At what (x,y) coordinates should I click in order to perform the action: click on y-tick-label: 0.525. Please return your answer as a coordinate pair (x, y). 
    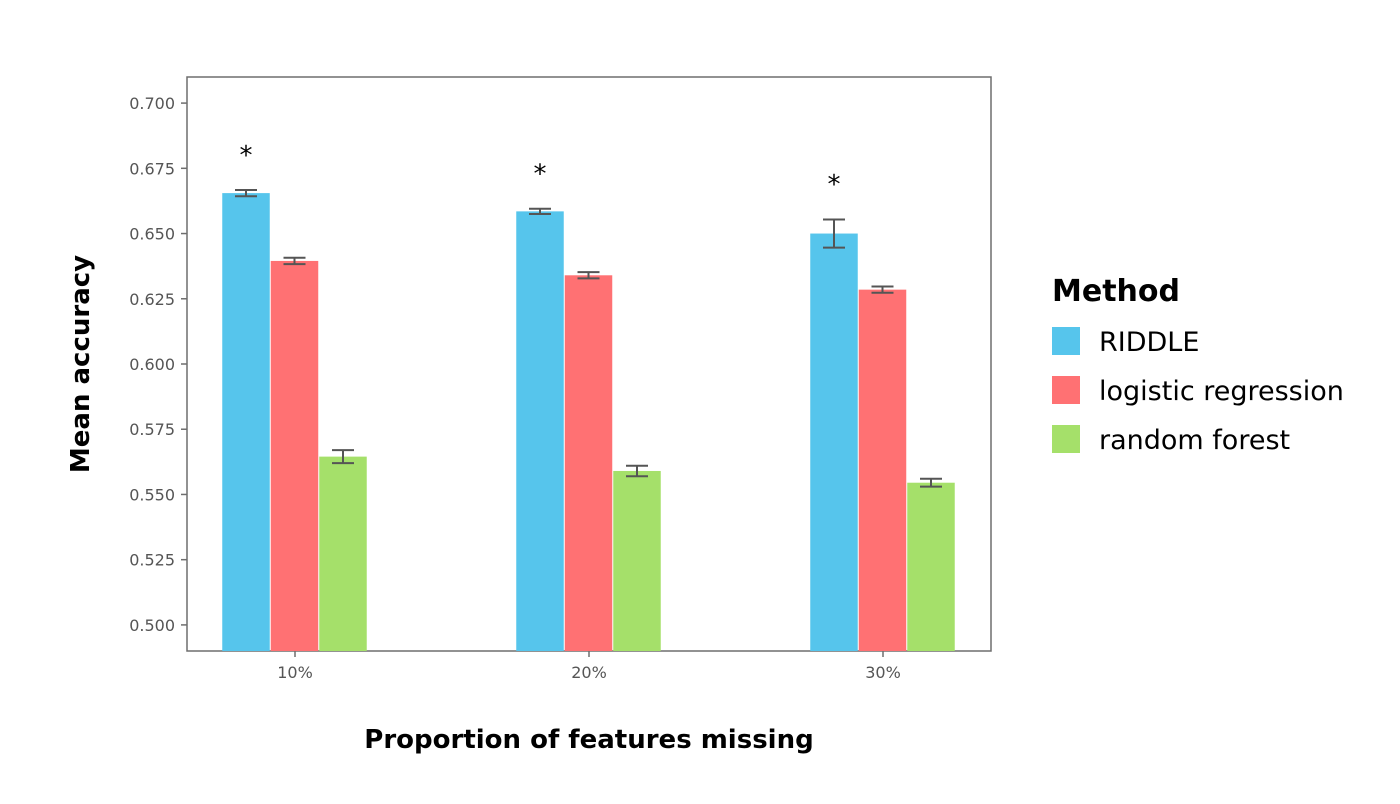
    Looking at the image, I should click on (152, 560).